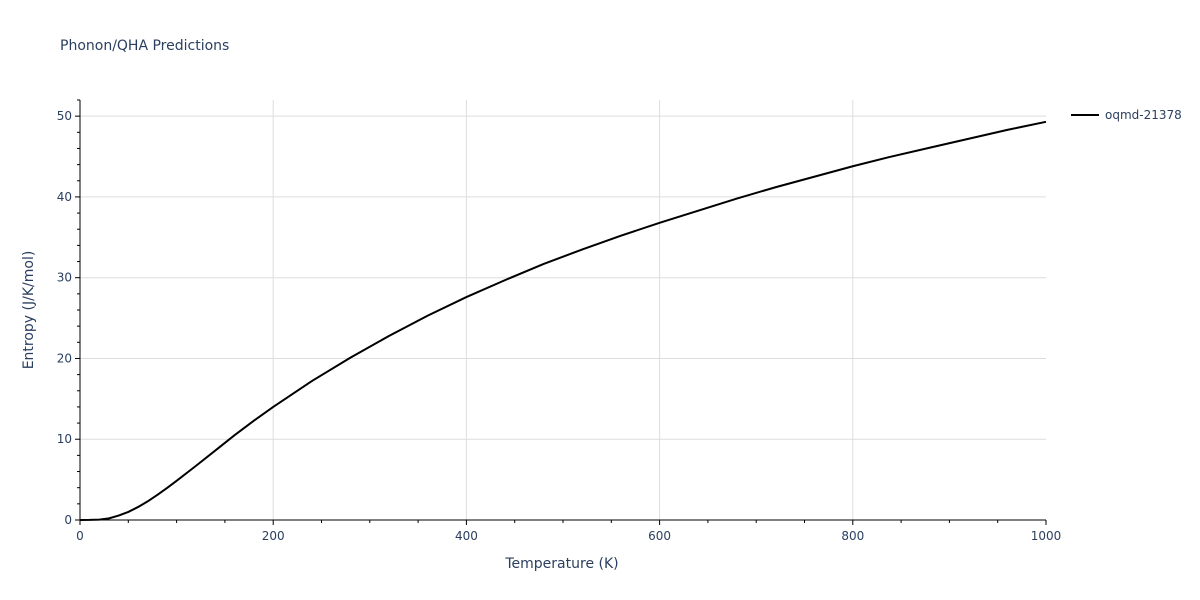 The image size is (1200, 600). I want to click on y-tick-label: 30, so click(64, 278).